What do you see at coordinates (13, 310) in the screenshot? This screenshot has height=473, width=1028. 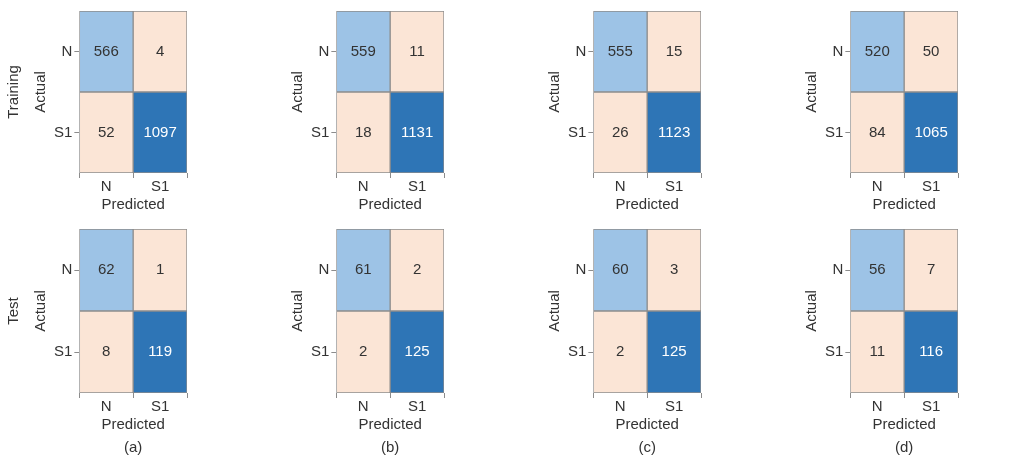 I see `text: Test` at bounding box center [13, 310].